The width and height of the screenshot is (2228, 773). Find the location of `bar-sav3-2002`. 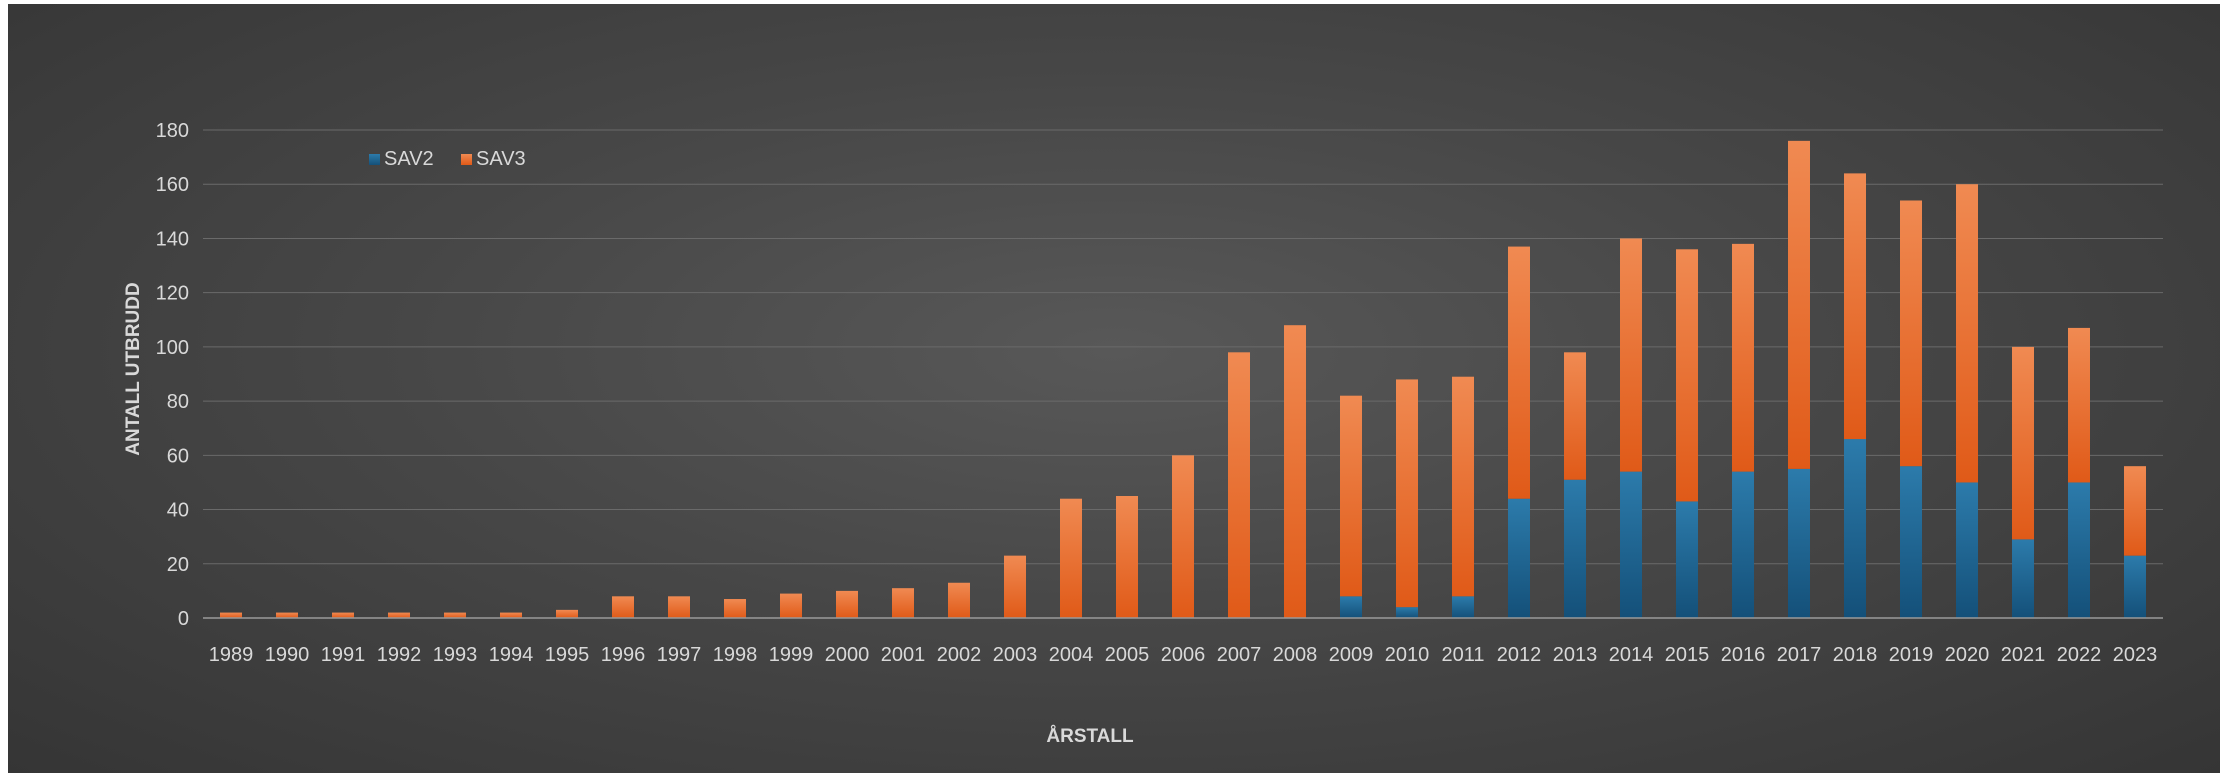

bar-sav3-2002 is located at coordinates (959, 600).